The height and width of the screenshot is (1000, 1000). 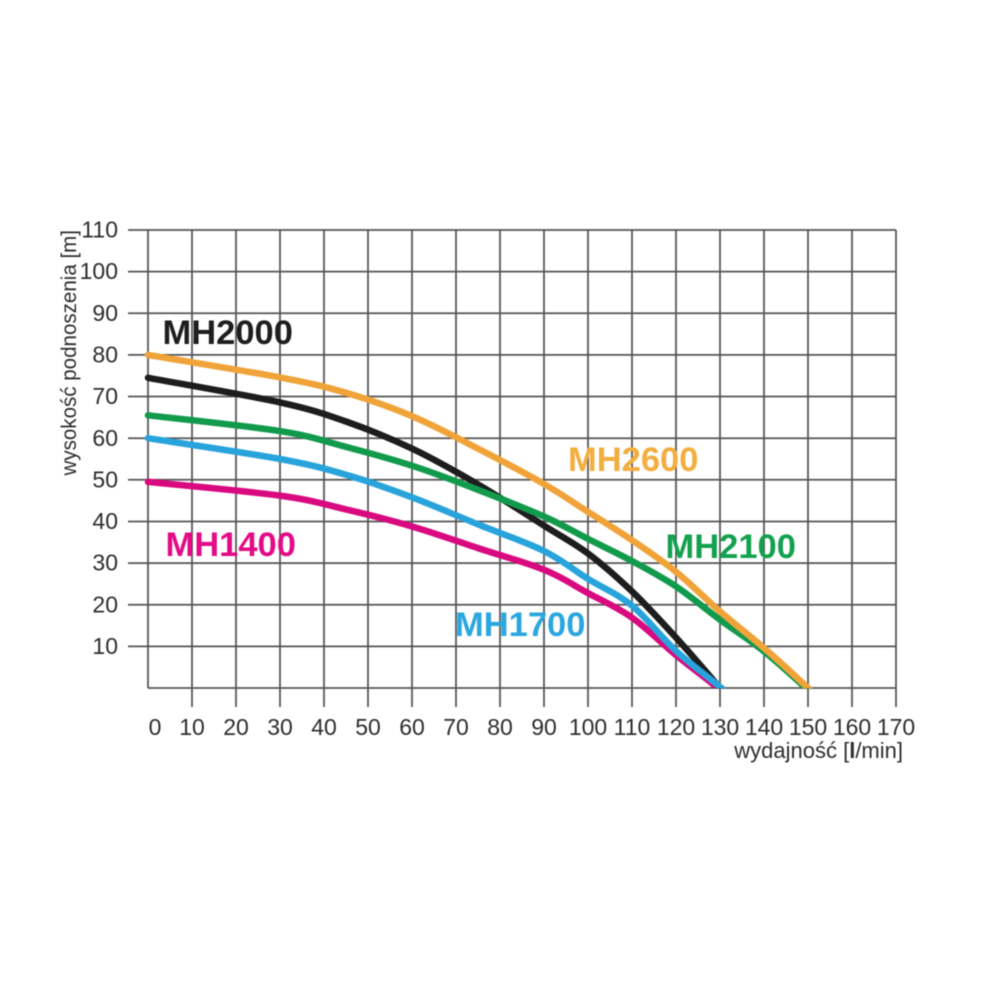 What do you see at coordinates (155, 727) in the screenshot?
I see `svg-text: 0` at bounding box center [155, 727].